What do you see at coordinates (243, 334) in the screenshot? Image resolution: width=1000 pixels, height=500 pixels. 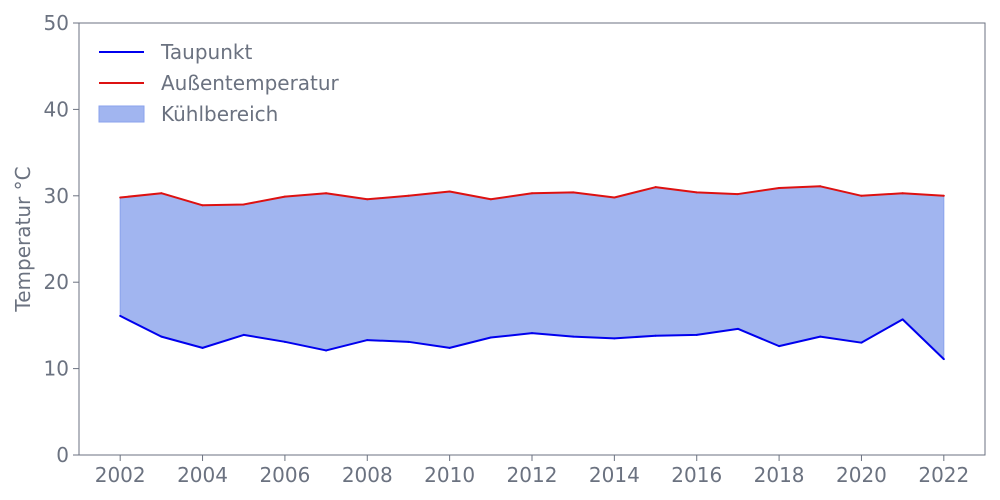 I see `data-point-s1-2005` at bounding box center [243, 334].